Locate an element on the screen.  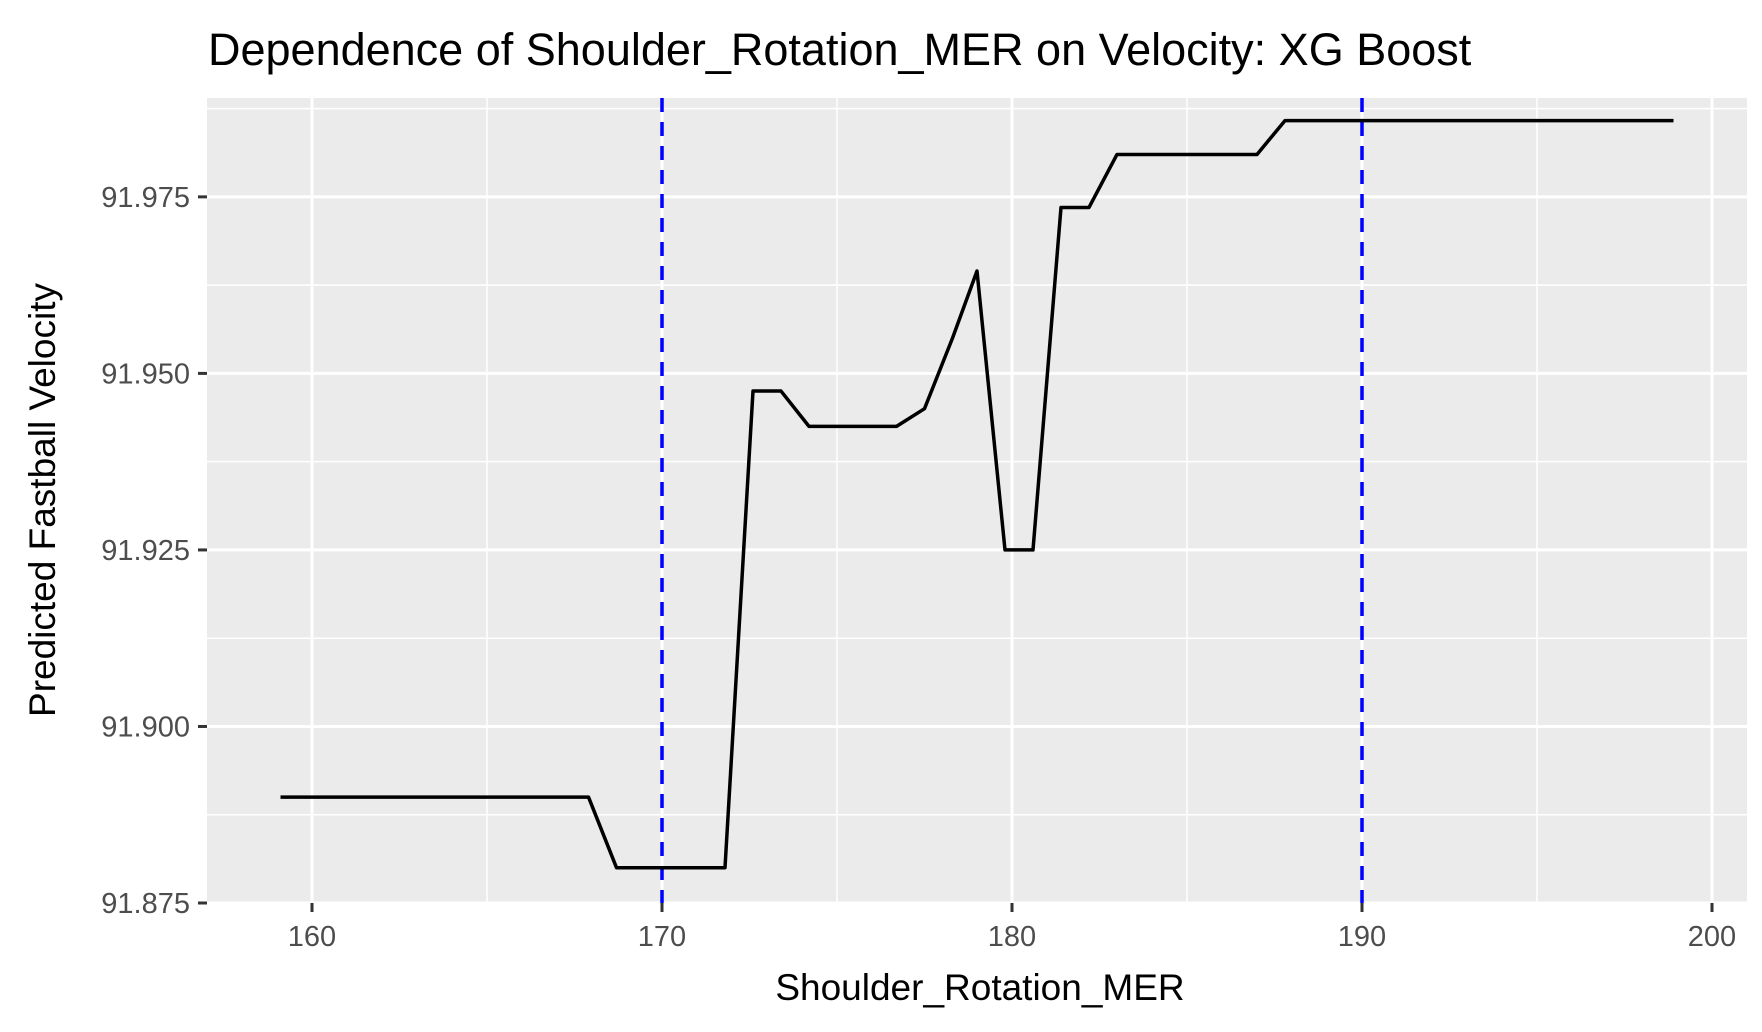
y-tick-label: 91.950 is located at coordinates (145, 374).